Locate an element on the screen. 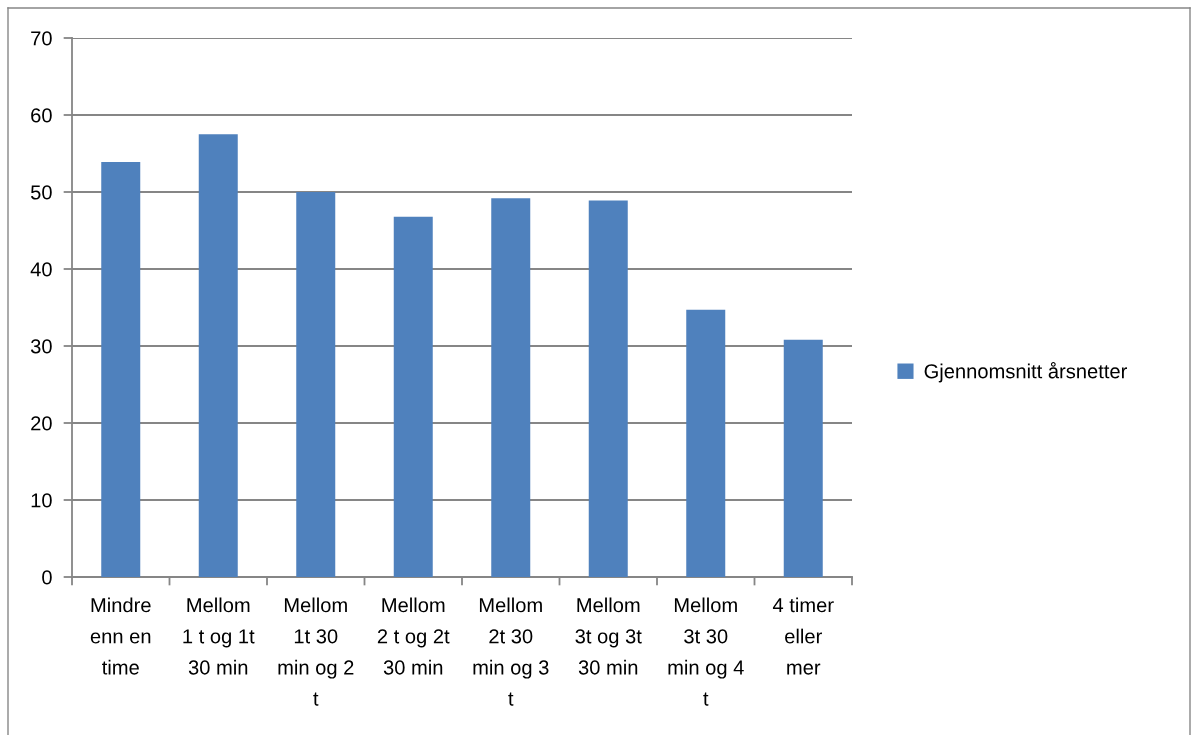 The height and width of the screenshot is (735, 1192). y-tick-label: 0 is located at coordinates (47, 577).